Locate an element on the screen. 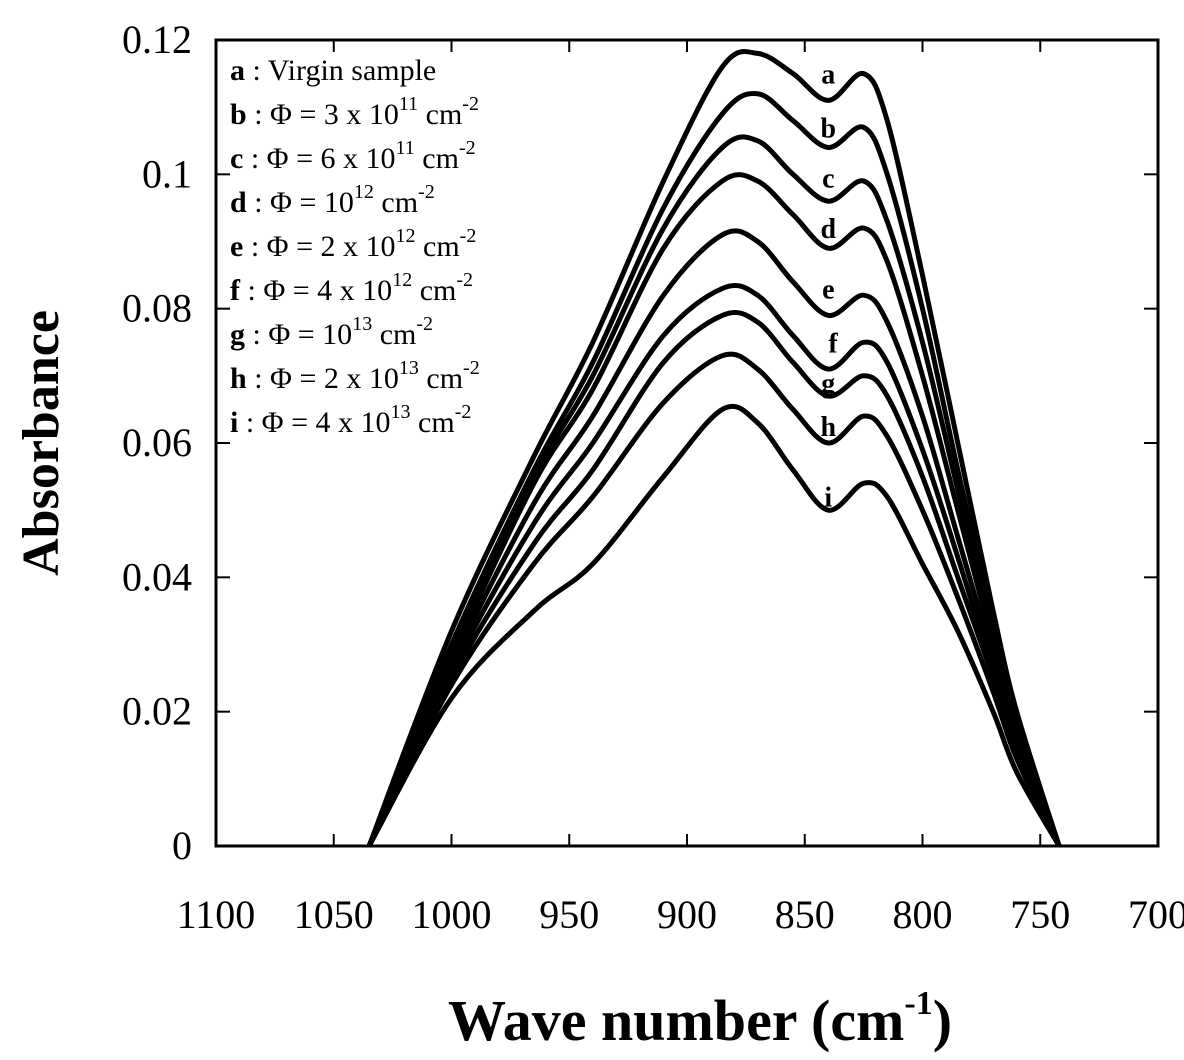 This screenshot has width=1184, height=1060. legend-entry-a: a : Virgin sample is located at coordinates (333, 70).